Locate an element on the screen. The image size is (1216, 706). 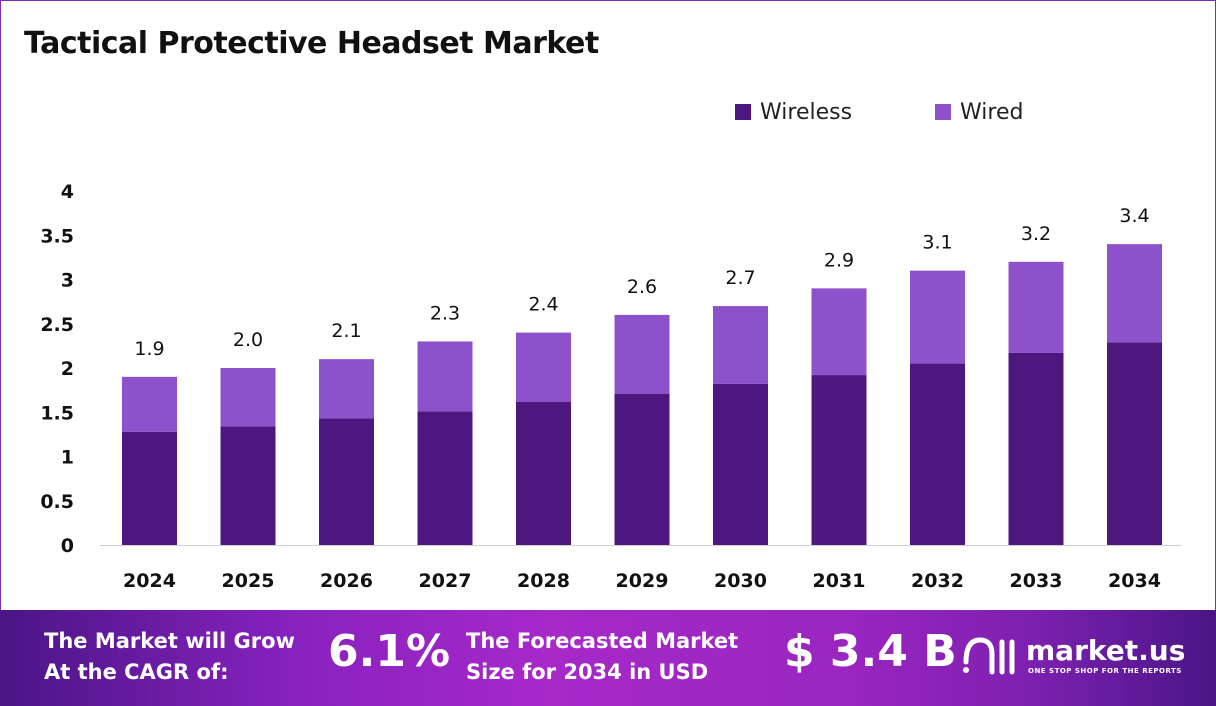
bar-wired-2025 is located at coordinates (248, 397).